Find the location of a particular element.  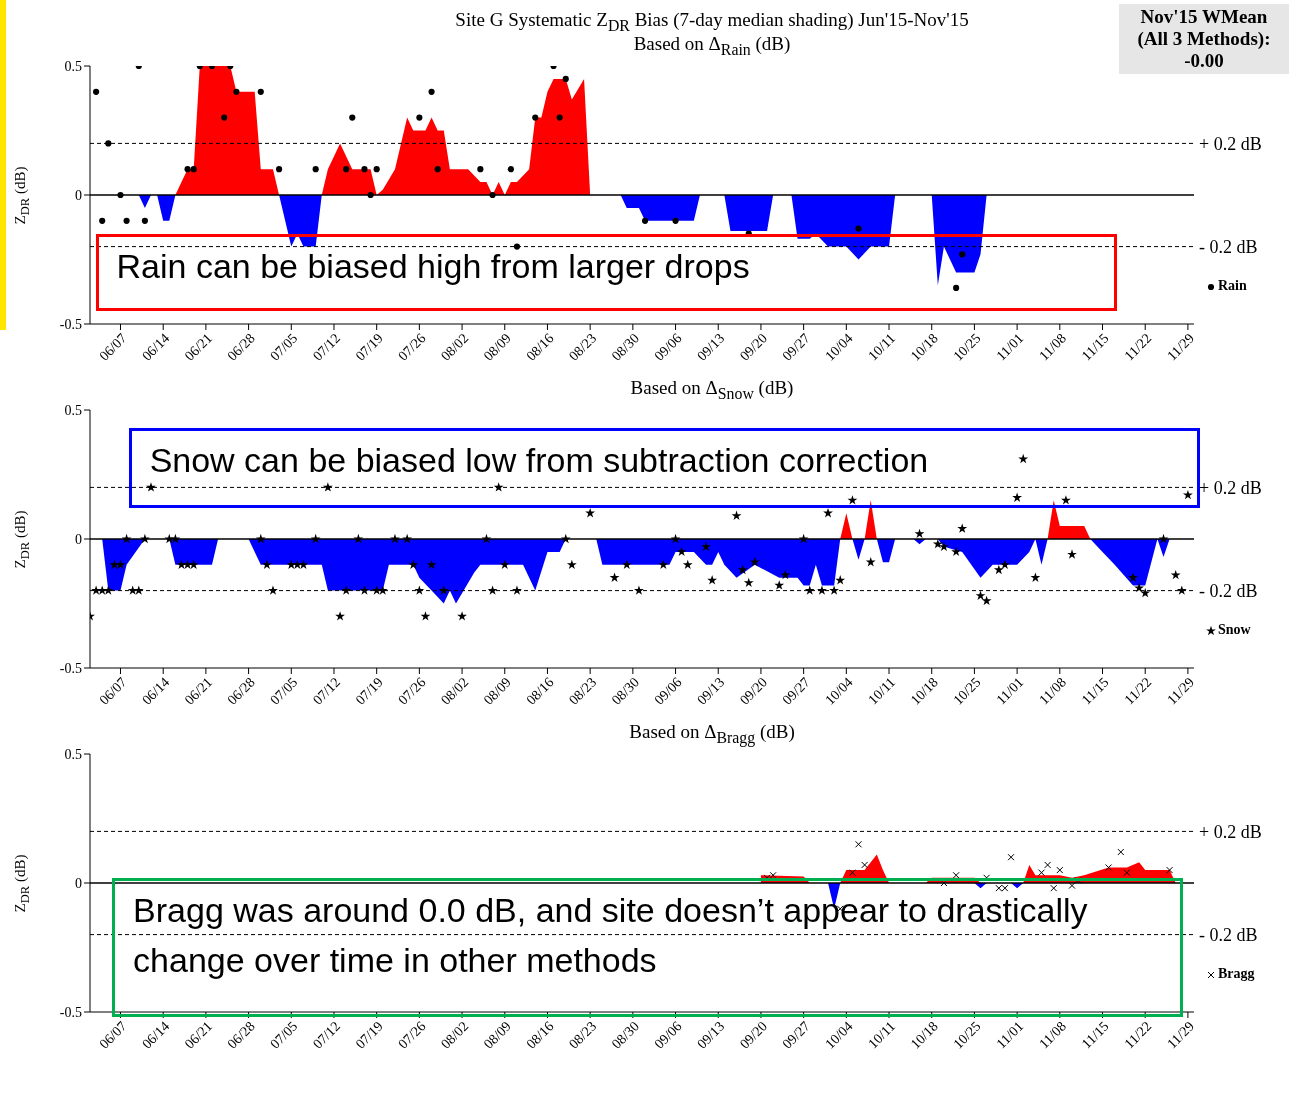

legend-label: Snow is located at coordinates (1234, 629).